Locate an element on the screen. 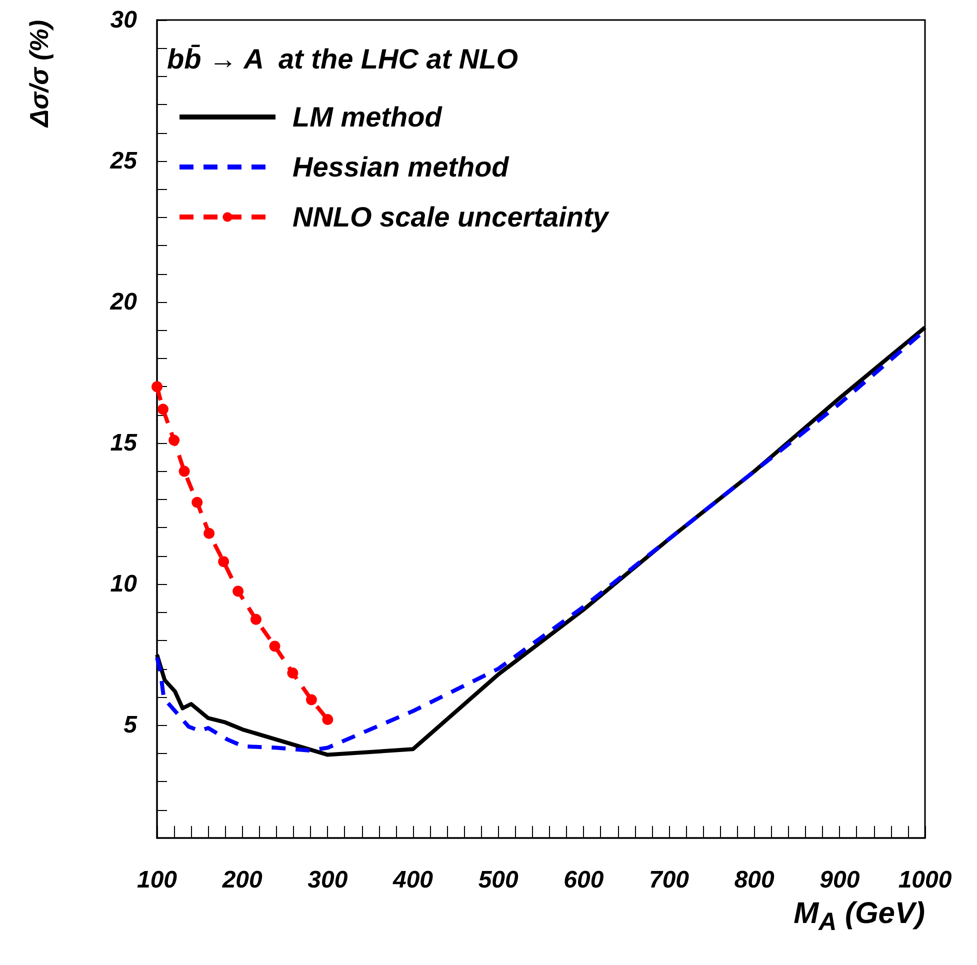 The height and width of the screenshot is (965, 977). x-tick-label: 1000 is located at coordinates (925, 880).